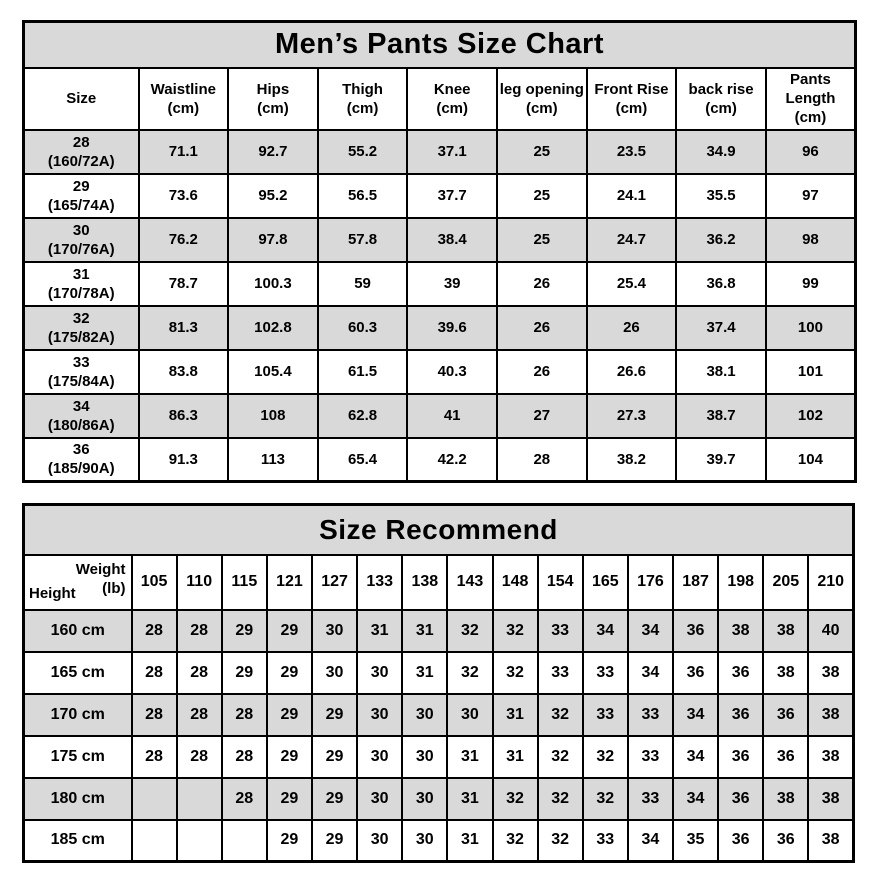 The image size is (880, 891). What do you see at coordinates (81, 362) in the screenshot?
I see `size-value: 33` at bounding box center [81, 362].